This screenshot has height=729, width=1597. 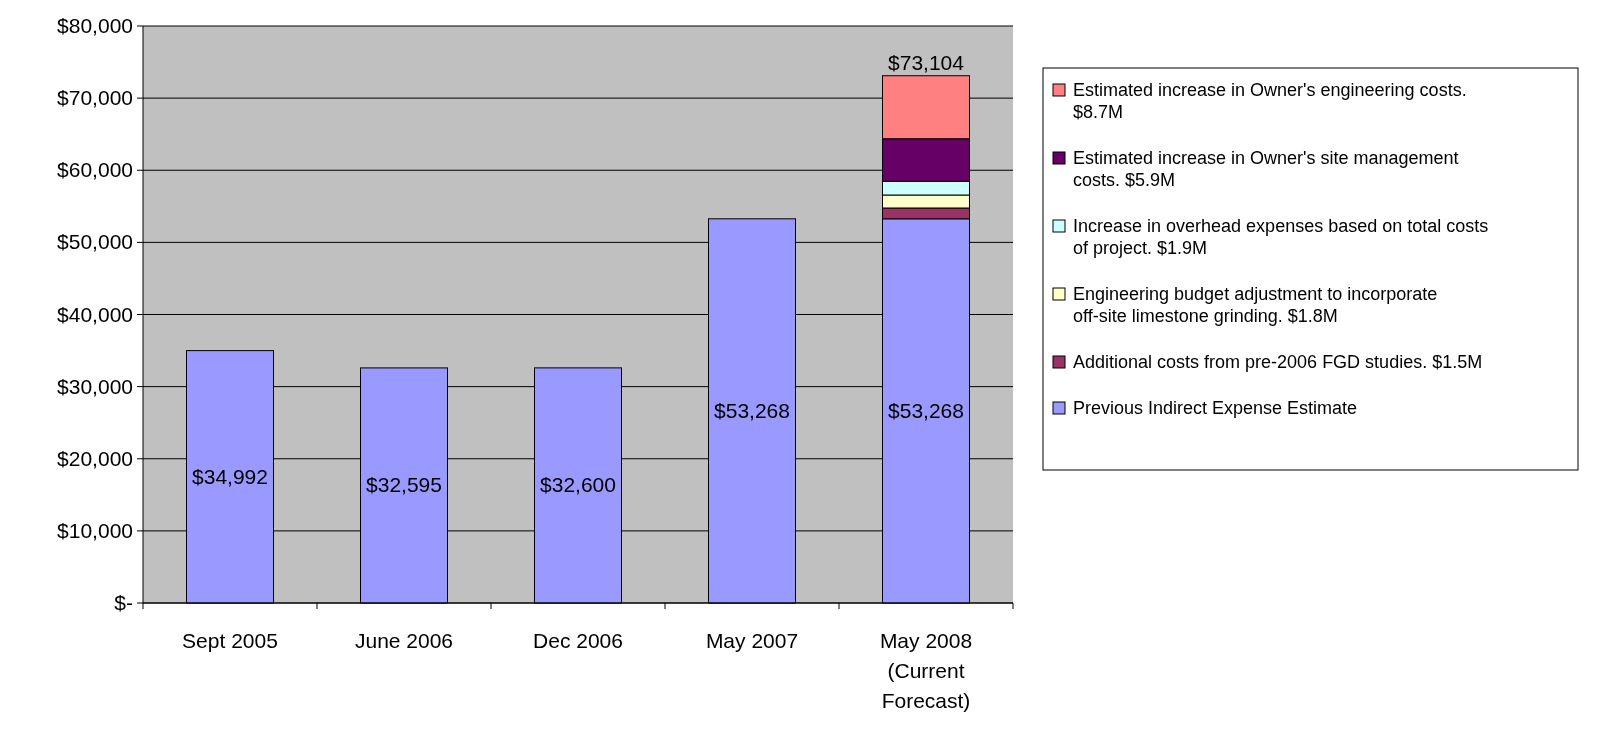 I want to click on legend-label: Estimated increase in Owner's site management costs. $5.9M, so click(x=1266, y=169).